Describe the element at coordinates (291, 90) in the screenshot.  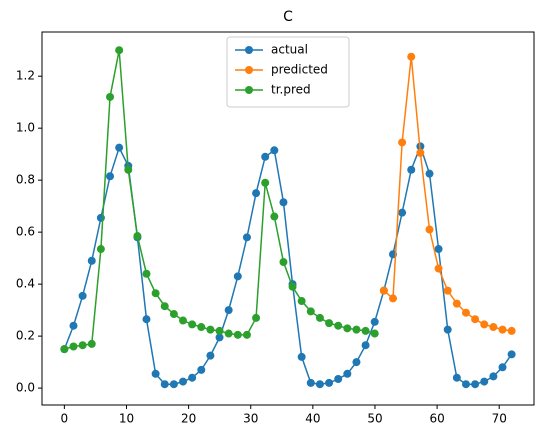
I see `legend-label: tr.pred` at that location.